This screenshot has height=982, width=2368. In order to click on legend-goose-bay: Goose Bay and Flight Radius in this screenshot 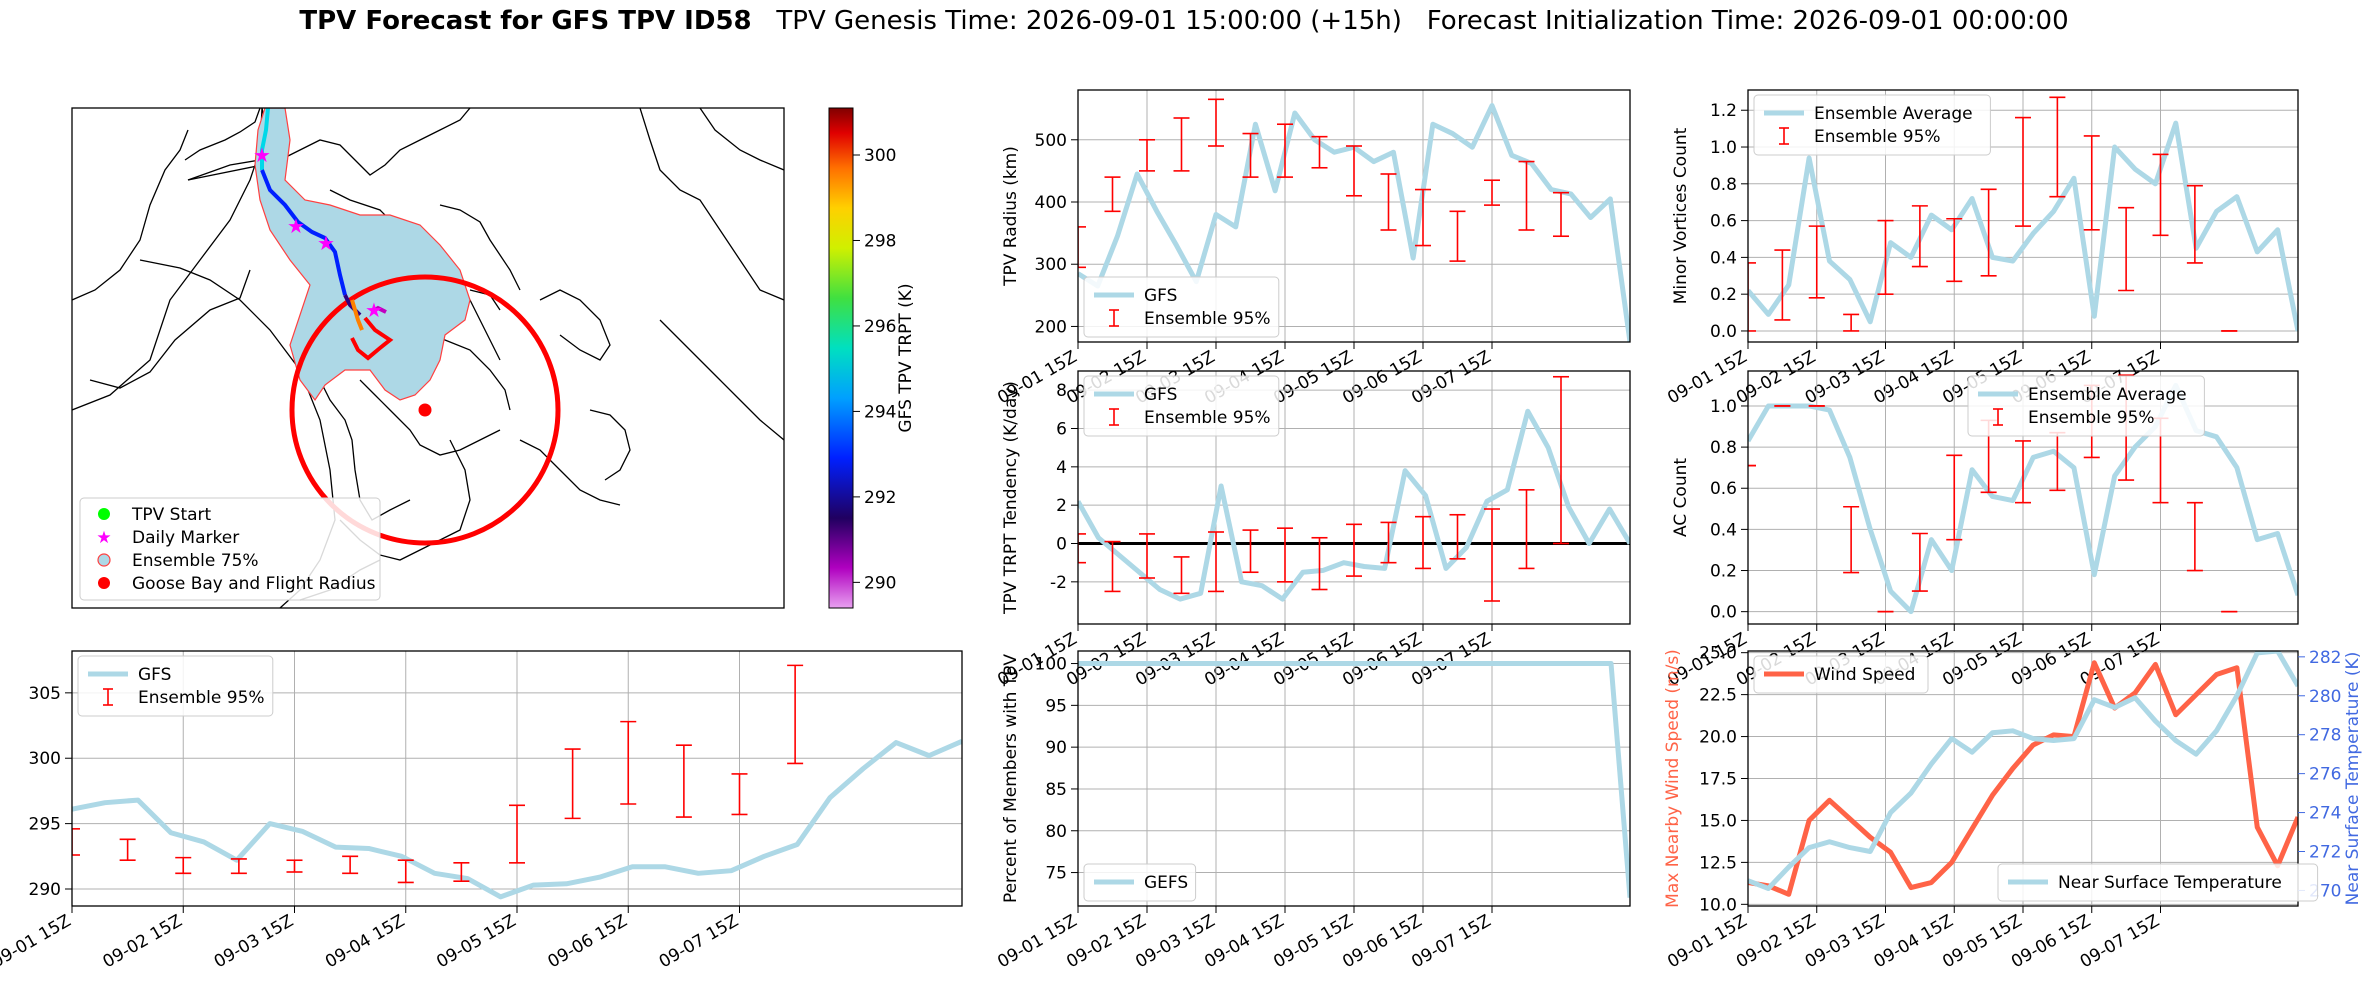, I will do `click(254, 584)`.